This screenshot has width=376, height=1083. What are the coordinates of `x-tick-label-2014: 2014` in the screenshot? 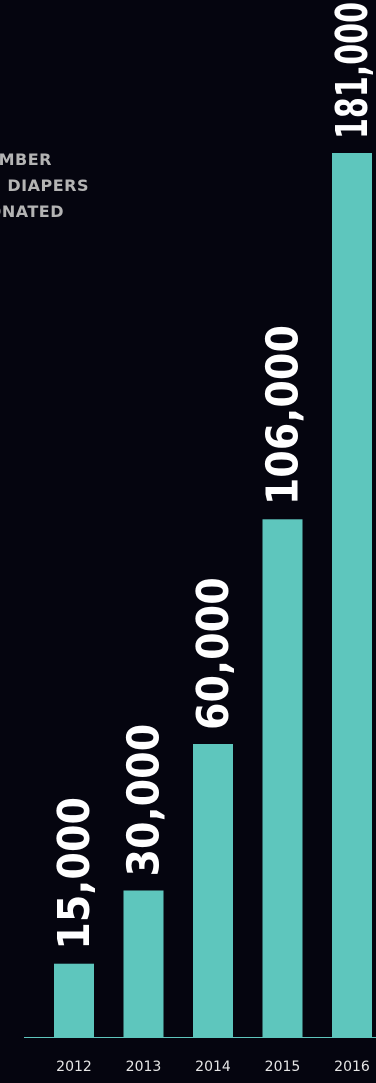 It's located at (213, 1067).